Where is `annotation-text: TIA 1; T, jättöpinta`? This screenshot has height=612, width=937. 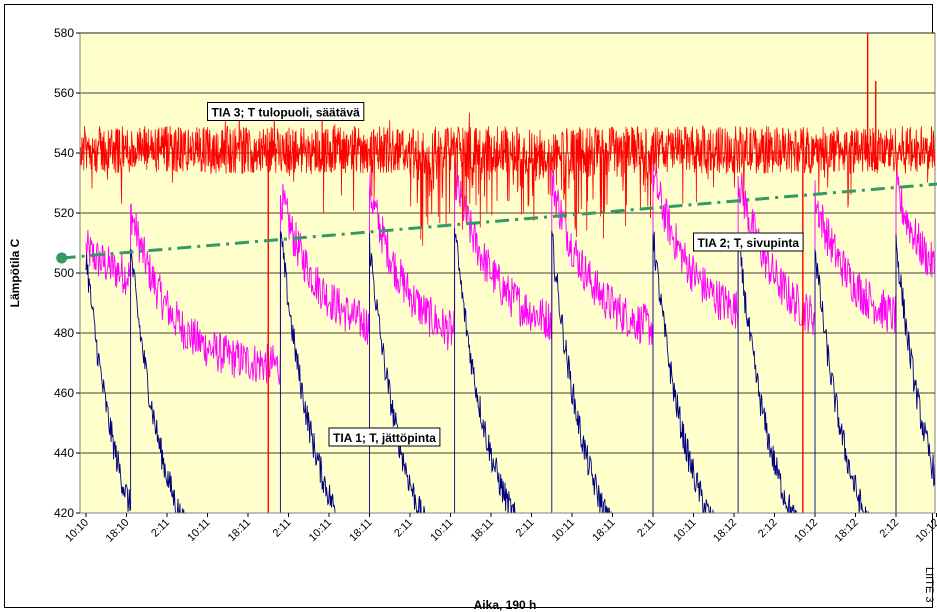 annotation-text: TIA 1; T, jättöpinta is located at coordinates (384, 438).